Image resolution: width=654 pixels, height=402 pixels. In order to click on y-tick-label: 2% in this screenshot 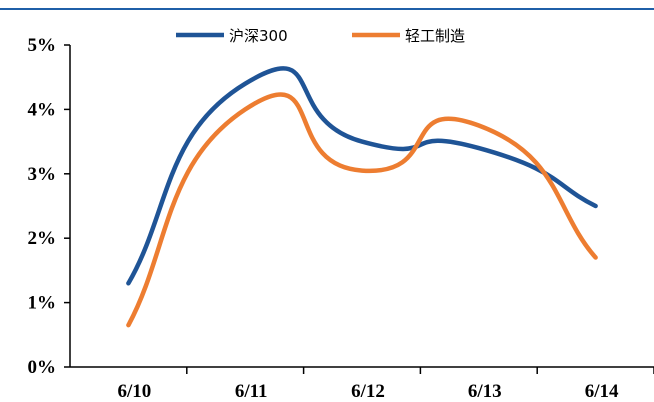, I will do `click(42, 238)`.